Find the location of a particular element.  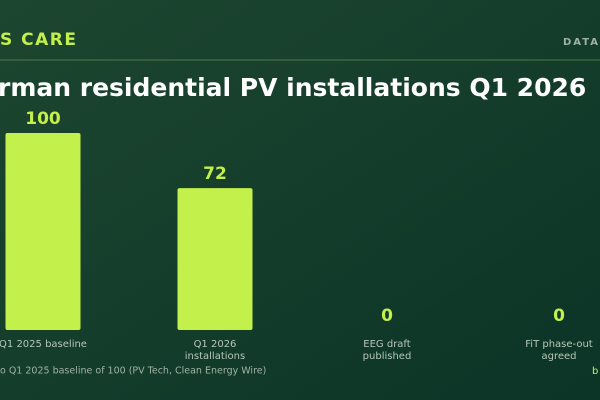

value-label: 72 is located at coordinates (215, 174).